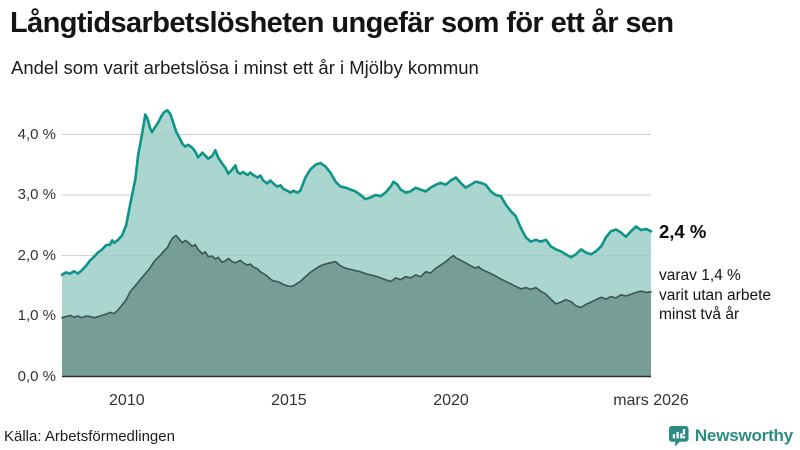  What do you see at coordinates (651, 400) in the screenshot?
I see `x-axis-tick-label: mars 2026` at bounding box center [651, 400].